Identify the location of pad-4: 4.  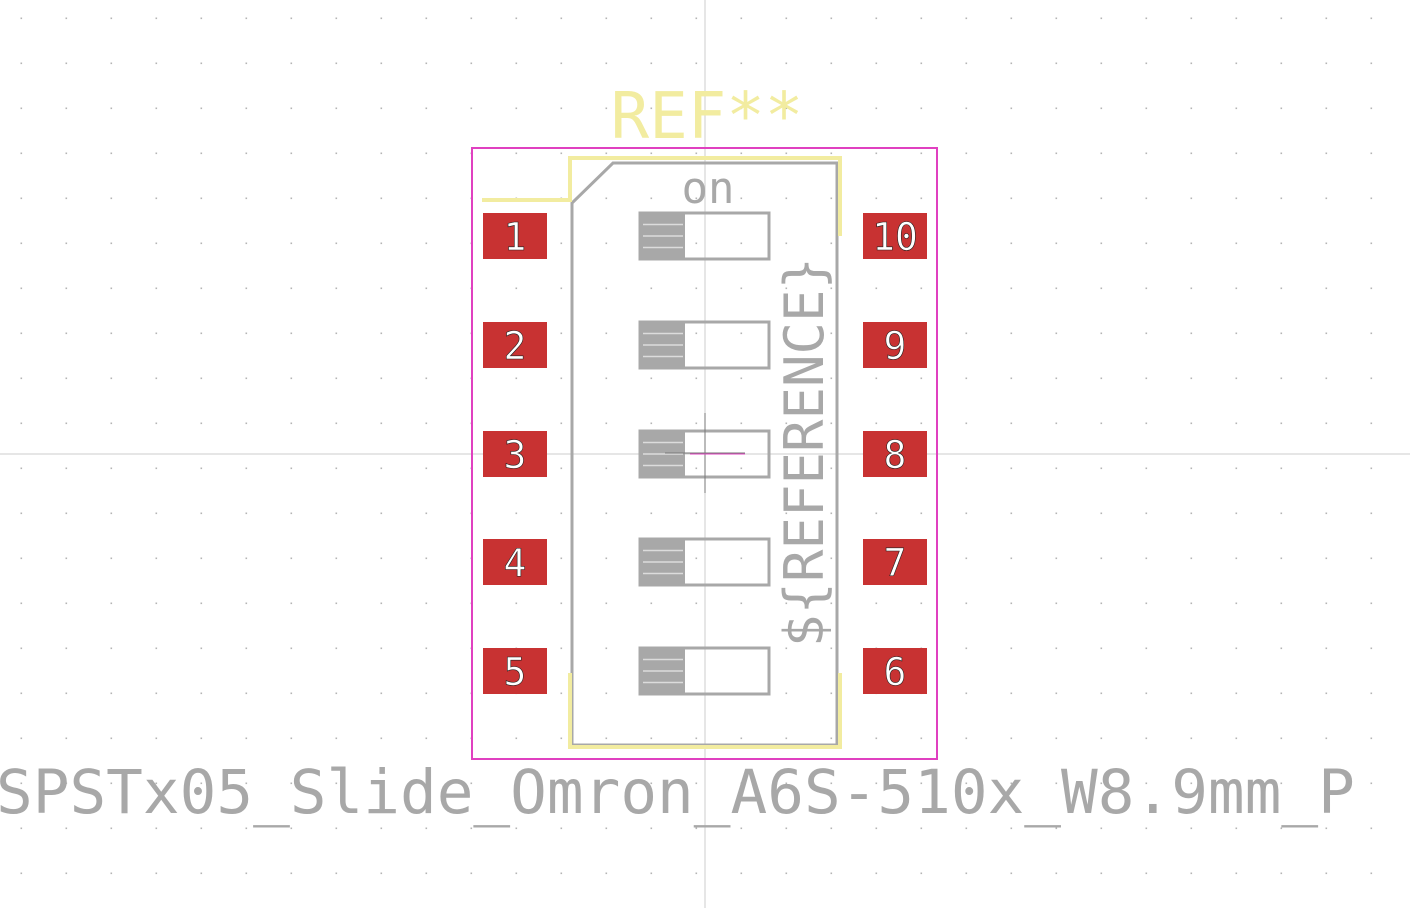
(515, 562).